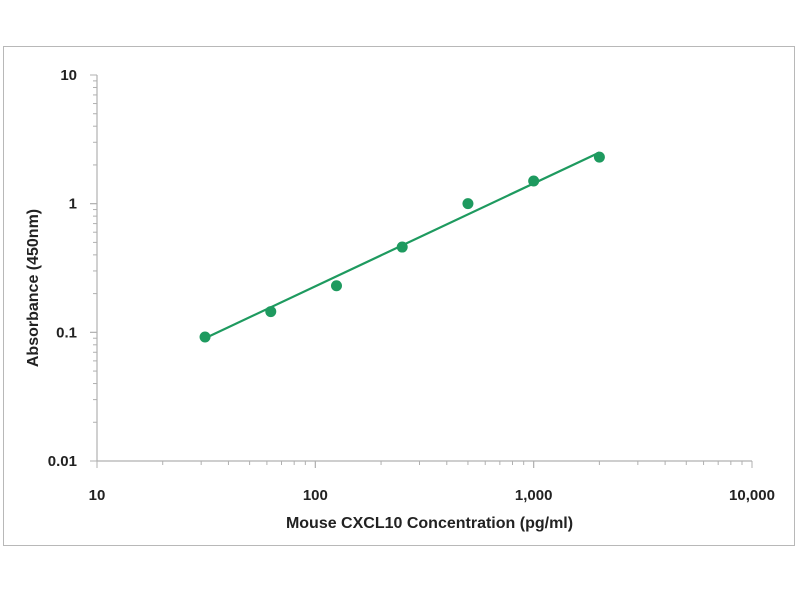  I want to click on y-tick-label: 1, so click(73, 204).